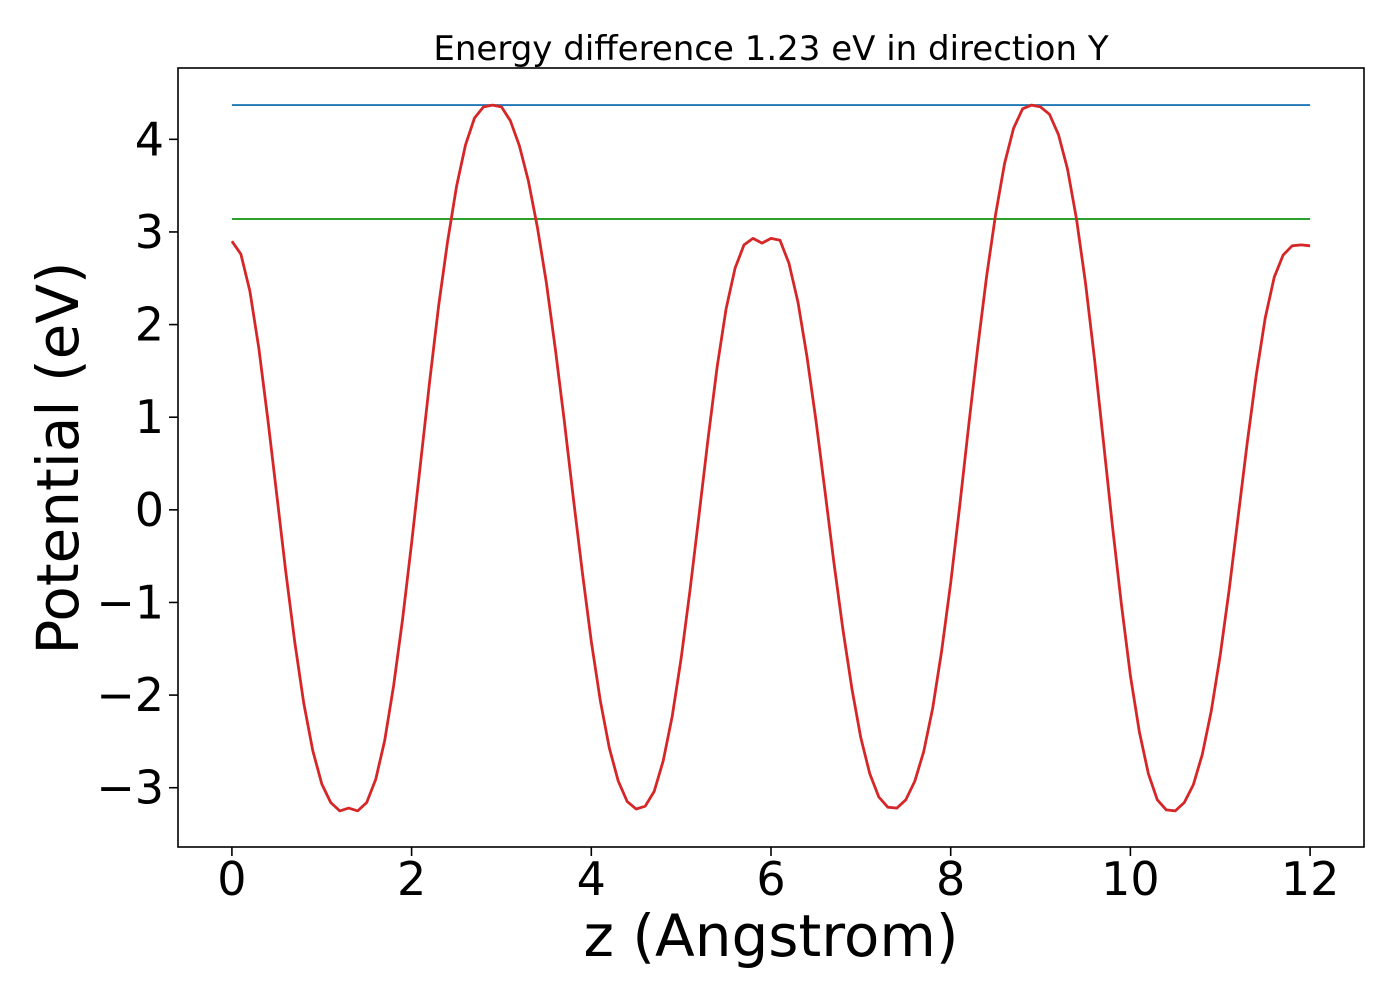 The width and height of the screenshot is (1400, 1000). What do you see at coordinates (1310, 879) in the screenshot?
I see `x-tick-label: 12` at bounding box center [1310, 879].